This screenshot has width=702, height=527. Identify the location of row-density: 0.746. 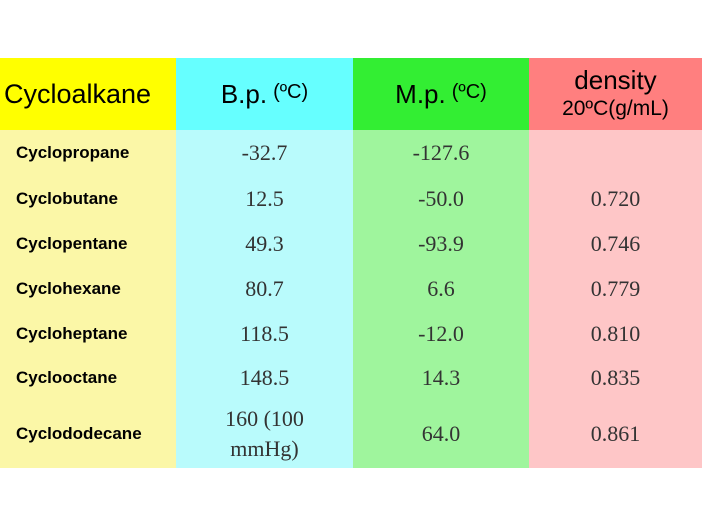
(615, 243).